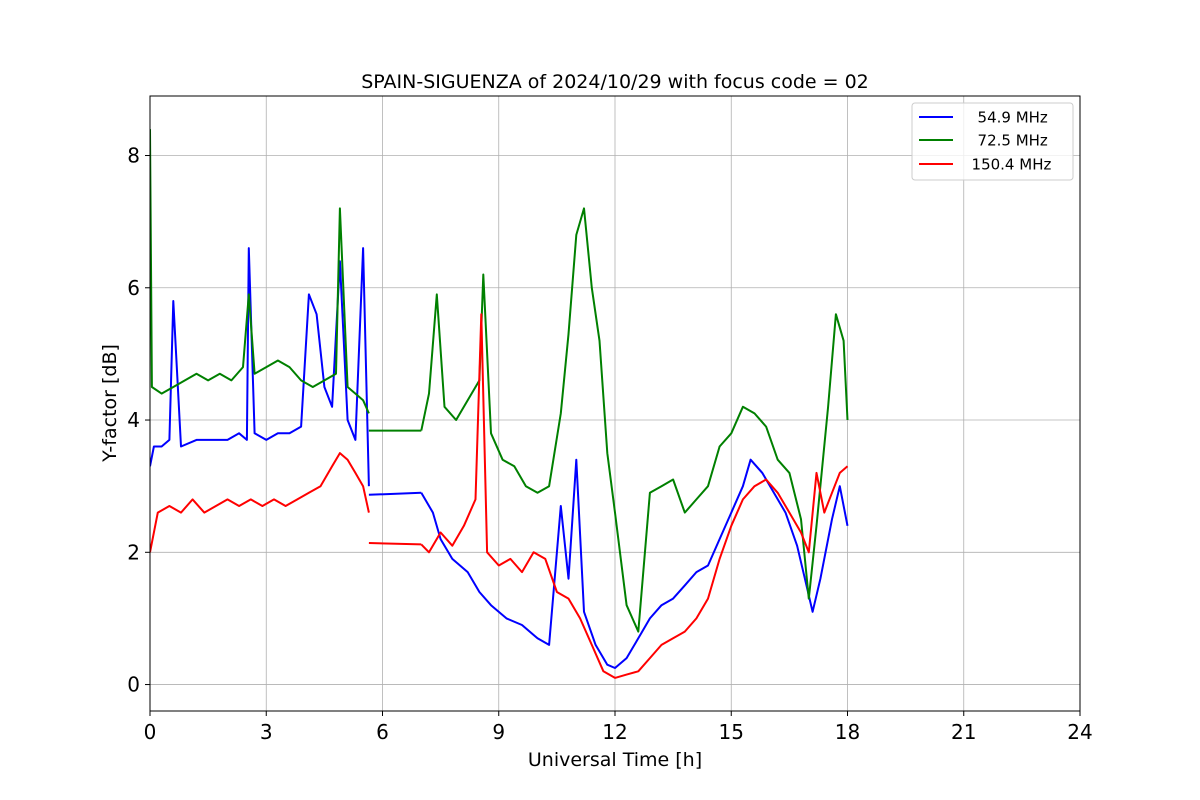  I want to click on y-axis-label: Y-factor [dB], so click(110, 403).